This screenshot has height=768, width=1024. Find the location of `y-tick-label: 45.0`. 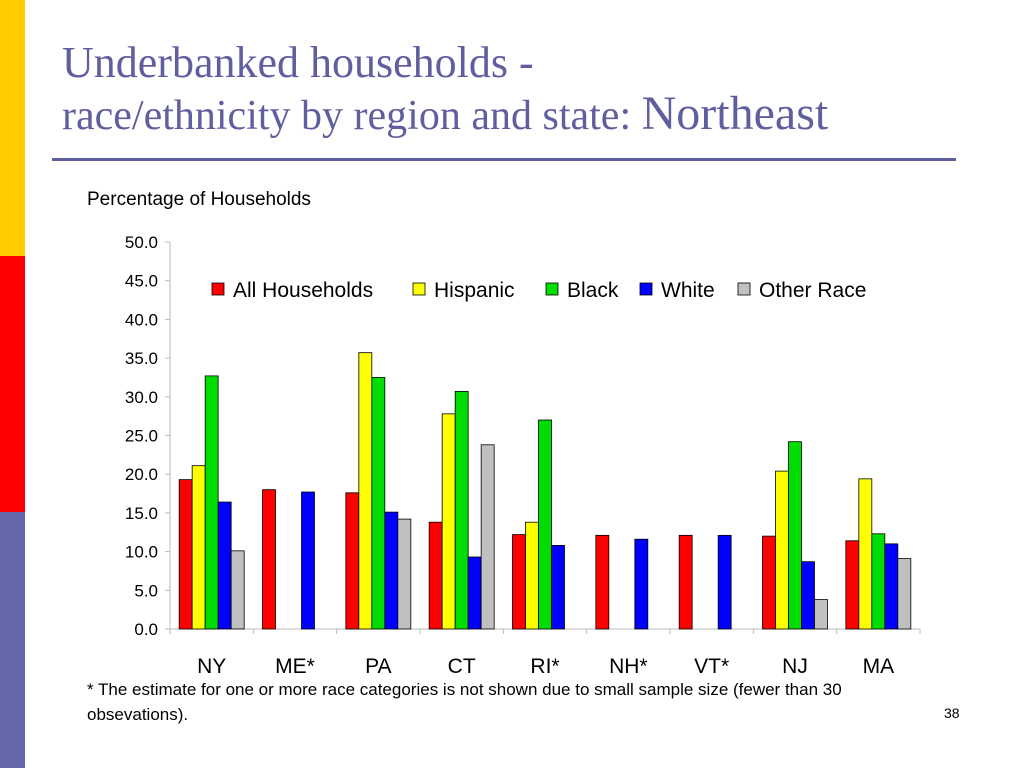

y-tick-label: 45.0 is located at coordinates (141, 281).